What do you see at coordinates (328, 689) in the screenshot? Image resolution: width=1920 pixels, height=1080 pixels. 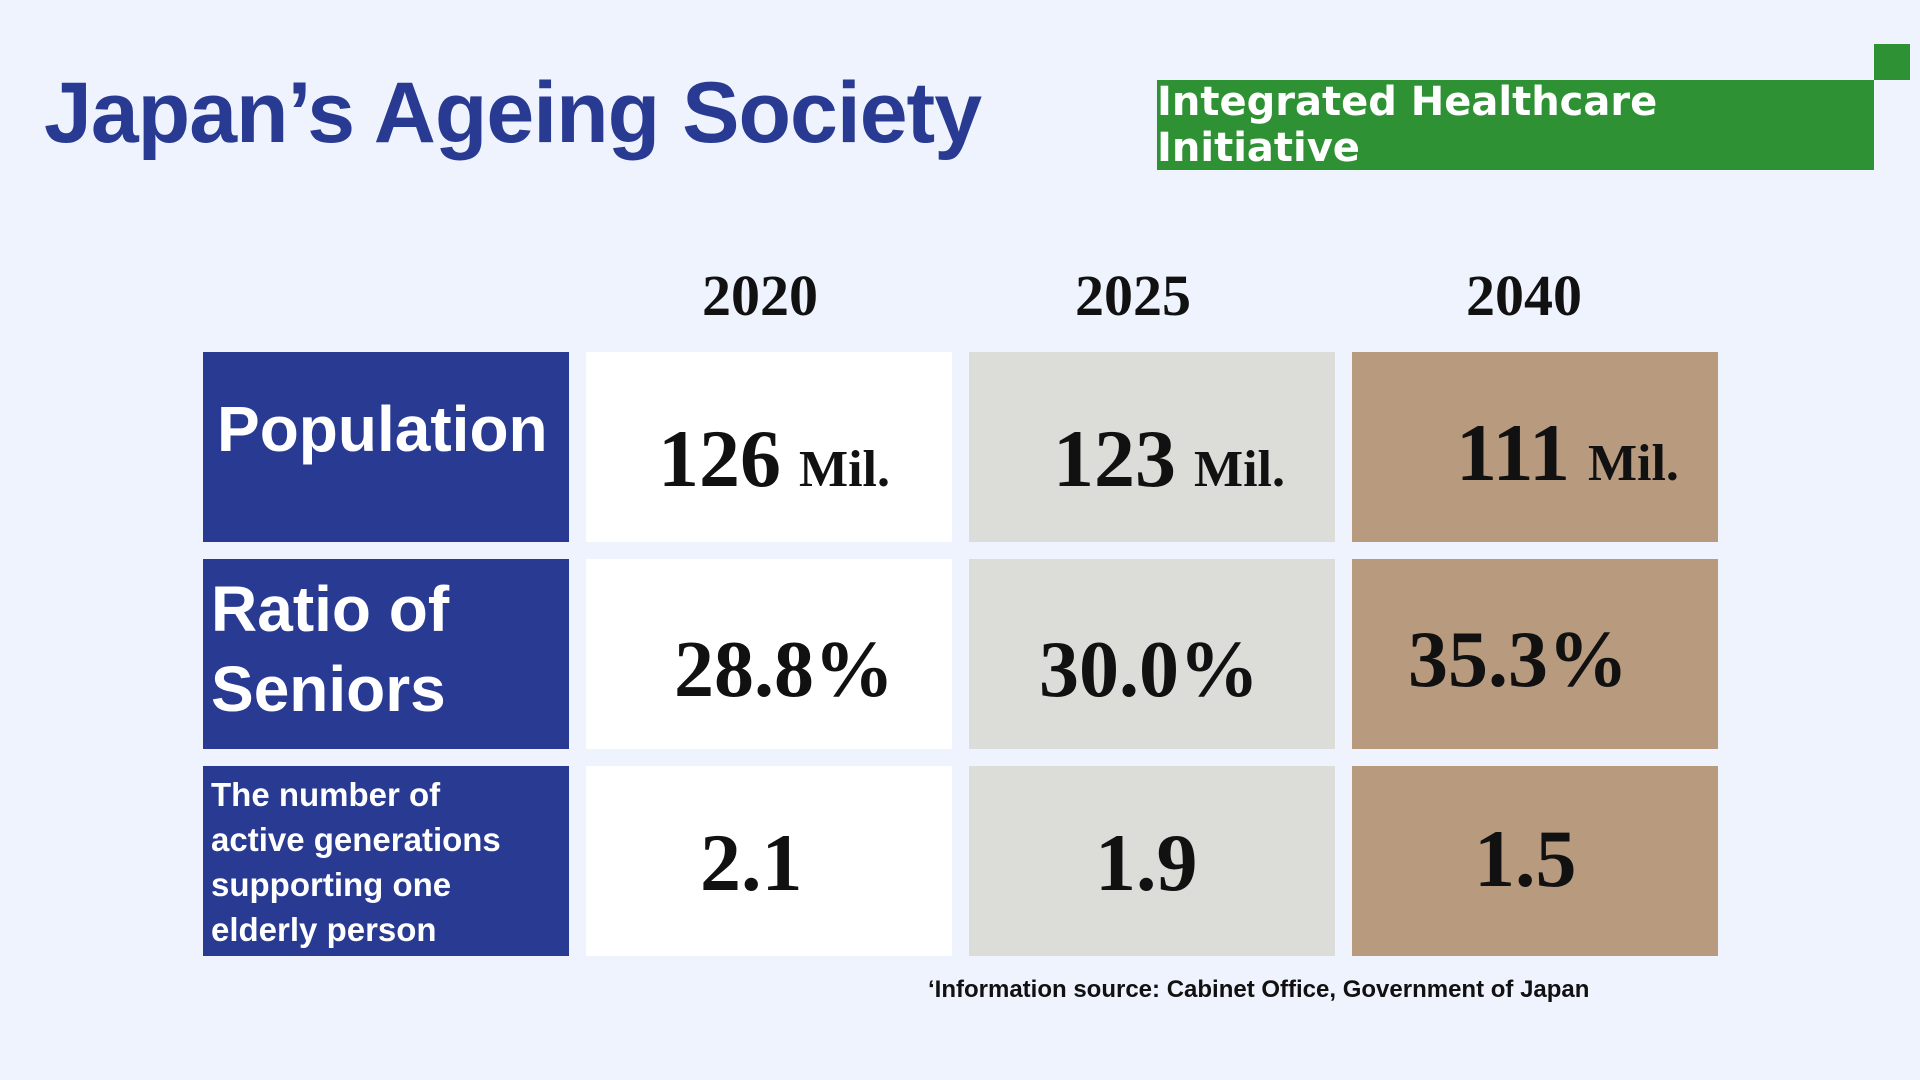 I see `ratio-label-line2: Seniors` at bounding box center [328, 689].